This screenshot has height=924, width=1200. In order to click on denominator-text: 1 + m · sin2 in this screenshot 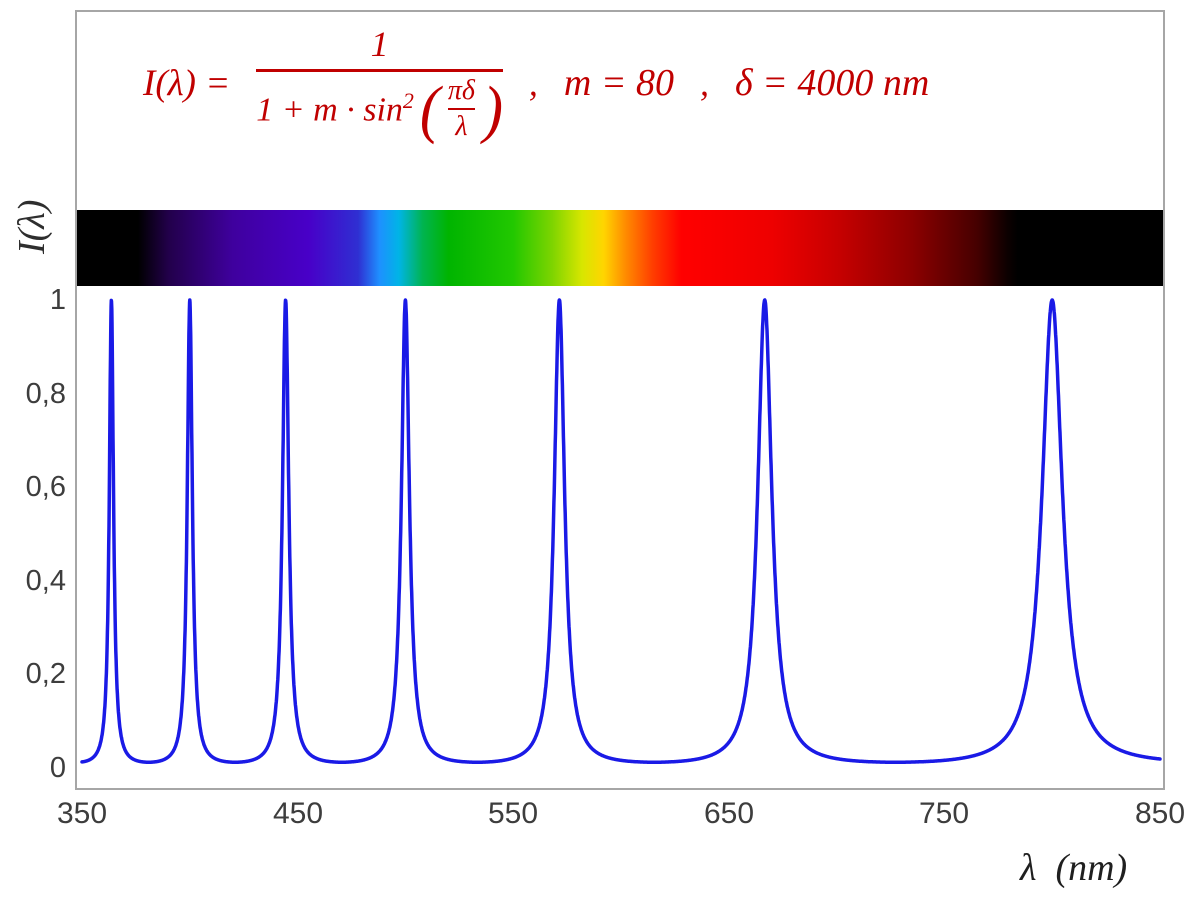, I will do `click(335, 108)`.